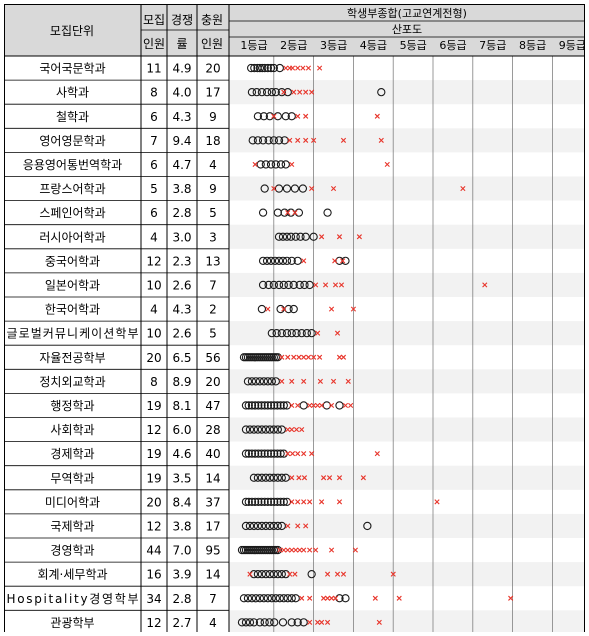 The height and width of the screenshot is (636, 589). Describe the element at coordinates (452, 45) in the screenshot. I see `tick-label: 6등급` at that location.